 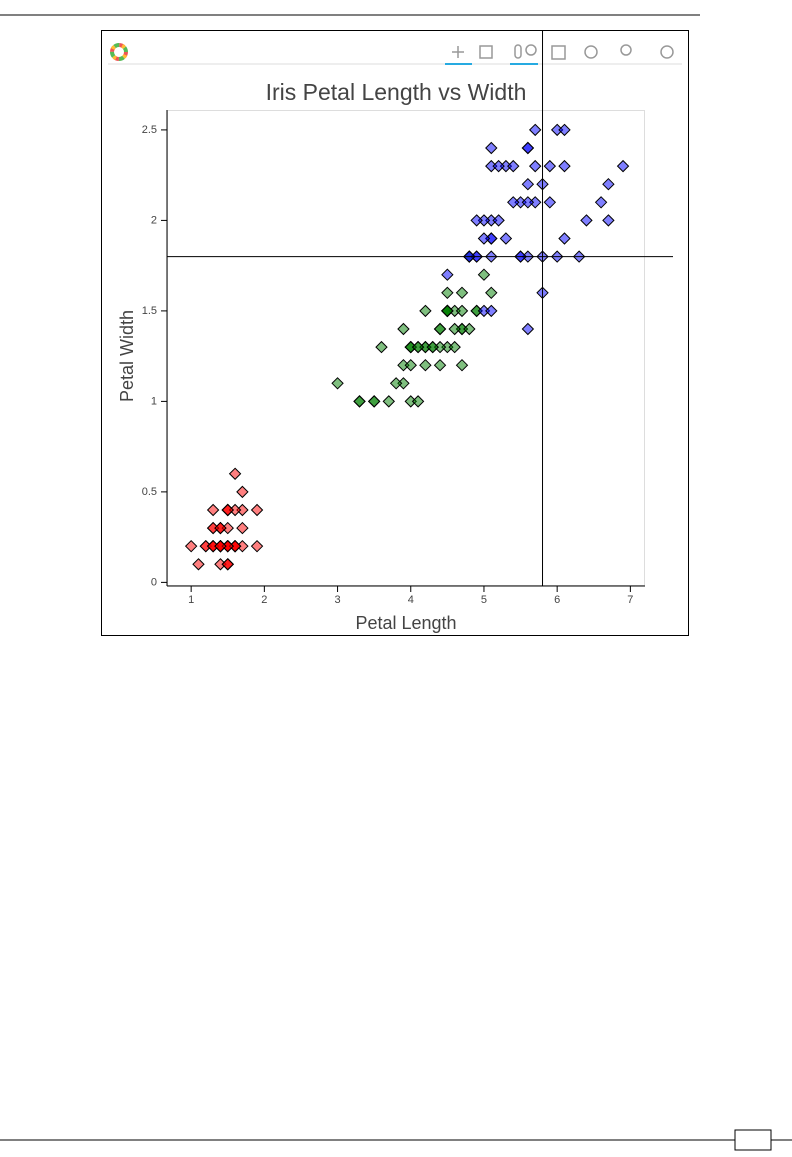 What do you see at coordinates (531, 50) in the screenshot?
I see `lasso-tool` at bounding box center [531, 50].